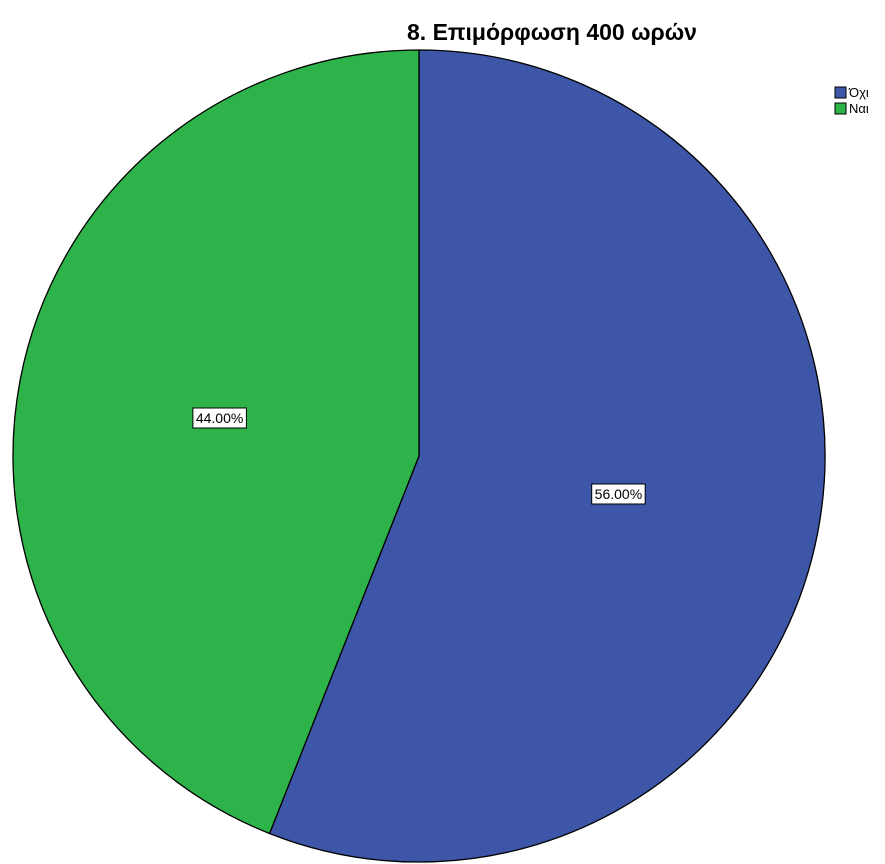  What do you see at coordinates (840, 108) in the screenshot?
I see `legend-swatch-nai` at bounding box center [840, 108].